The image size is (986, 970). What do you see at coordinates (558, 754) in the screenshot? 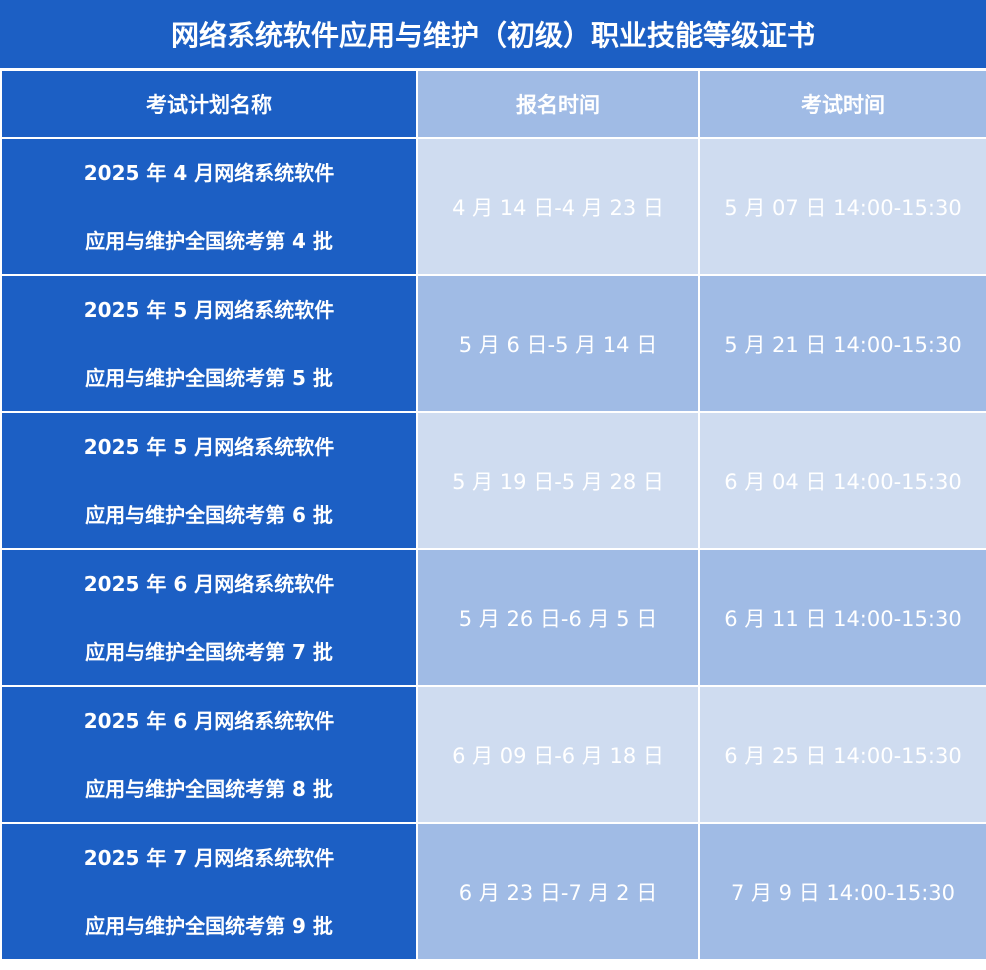
I see `registration-time-cell: 6 月 09 日-6 月 18 日` at bounding box center [558, 754].